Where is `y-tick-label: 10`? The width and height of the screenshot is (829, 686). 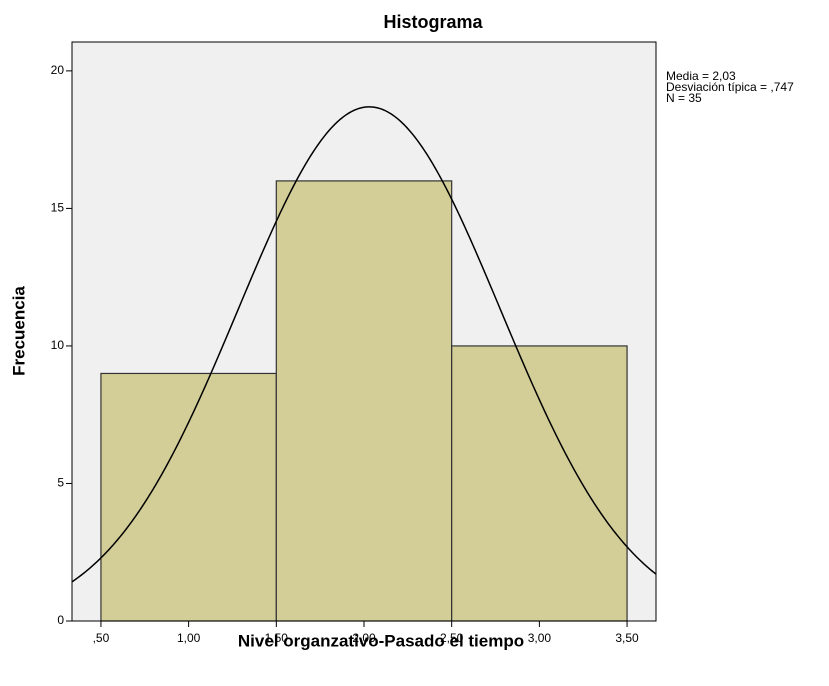 y-tick-label: 10 is located at coordinates (58, 345).